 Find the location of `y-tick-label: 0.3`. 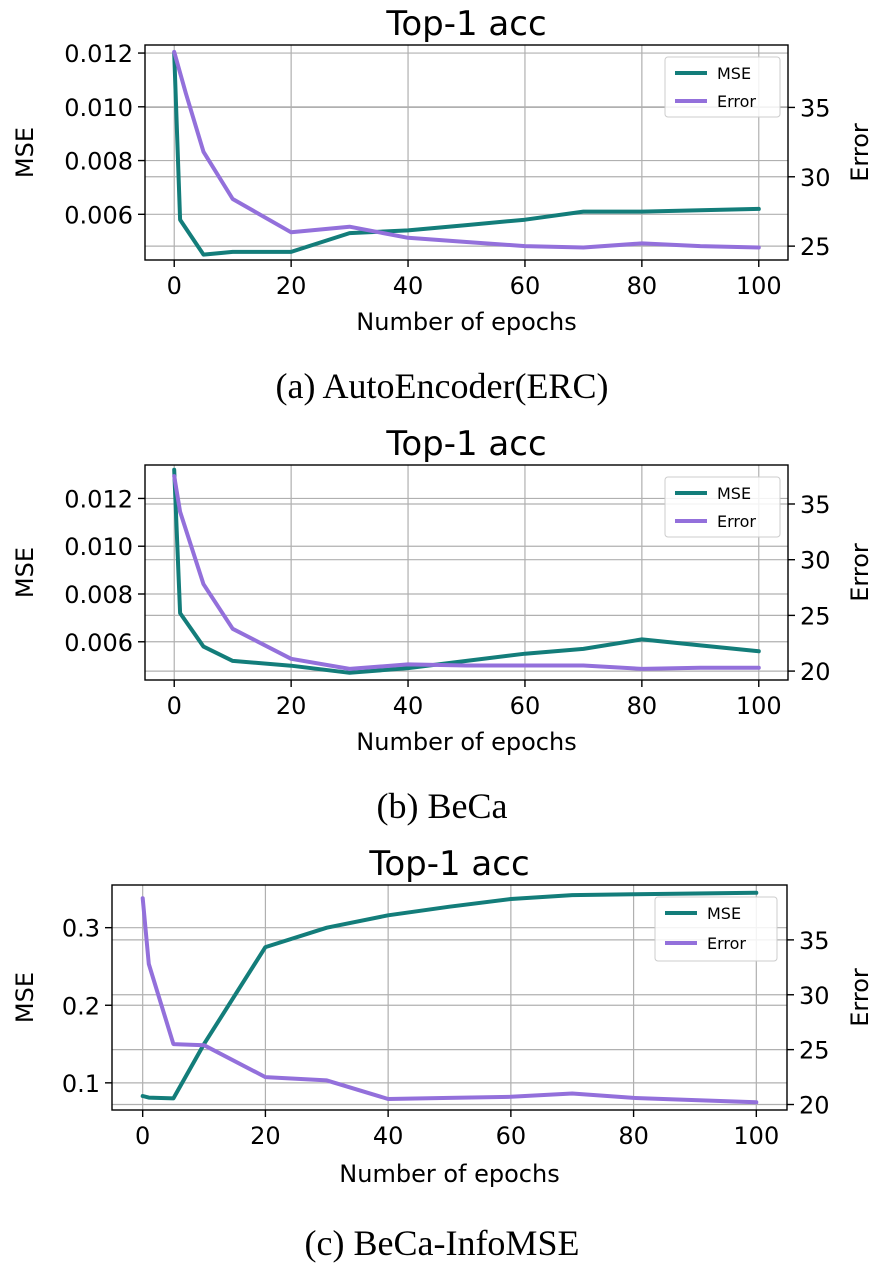

y-tick-label: 0.3 is located at coordinates (81, 929).